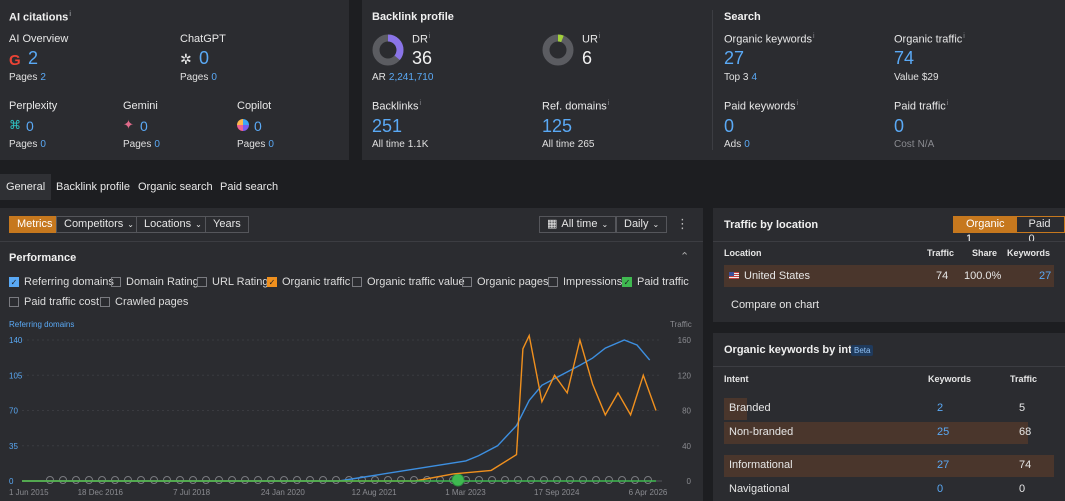  Describe the element at coordinates (743, 253) in the screenshot. I see `col-location: Location` at that location.